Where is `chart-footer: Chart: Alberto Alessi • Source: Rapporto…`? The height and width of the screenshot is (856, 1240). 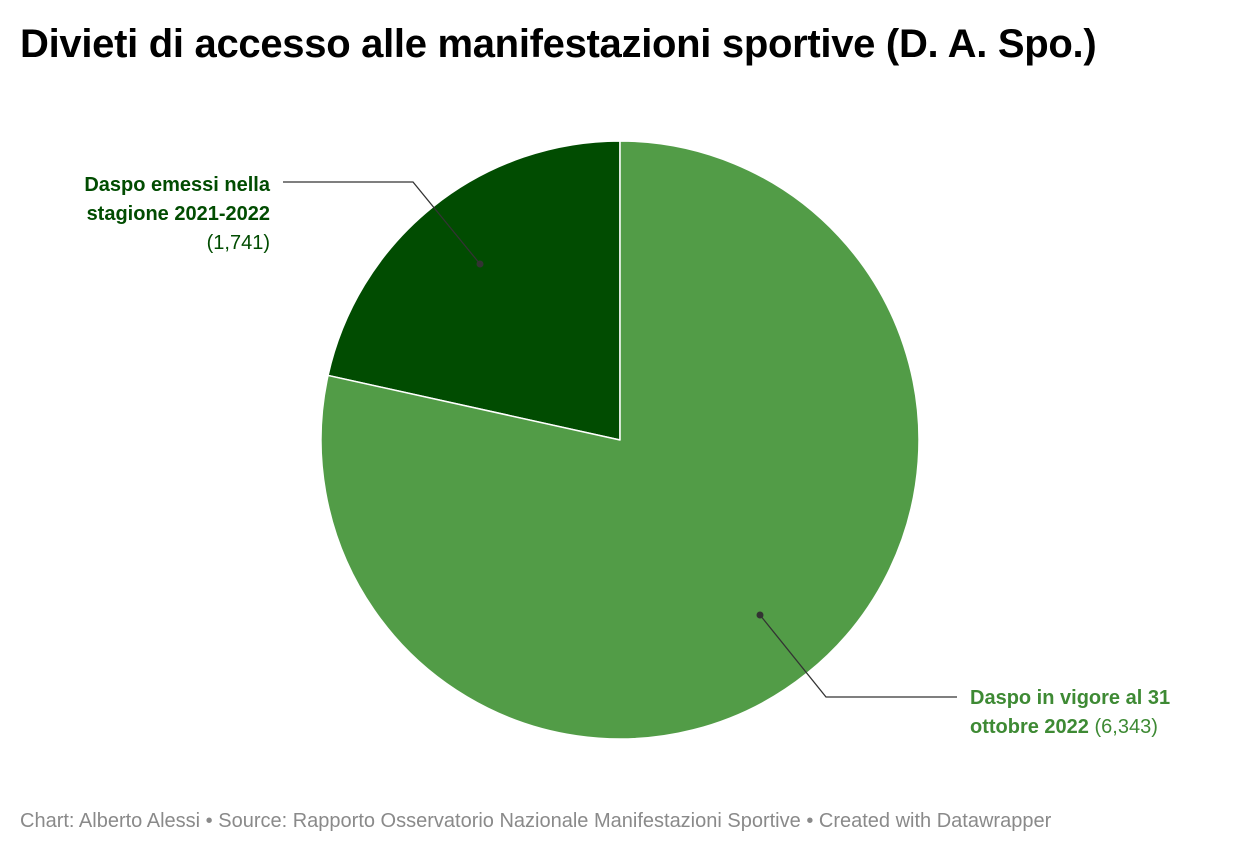 chart-footer: Chart: Alberto Alessi • Source: Rapporto… is located at coordinates (535, 821).